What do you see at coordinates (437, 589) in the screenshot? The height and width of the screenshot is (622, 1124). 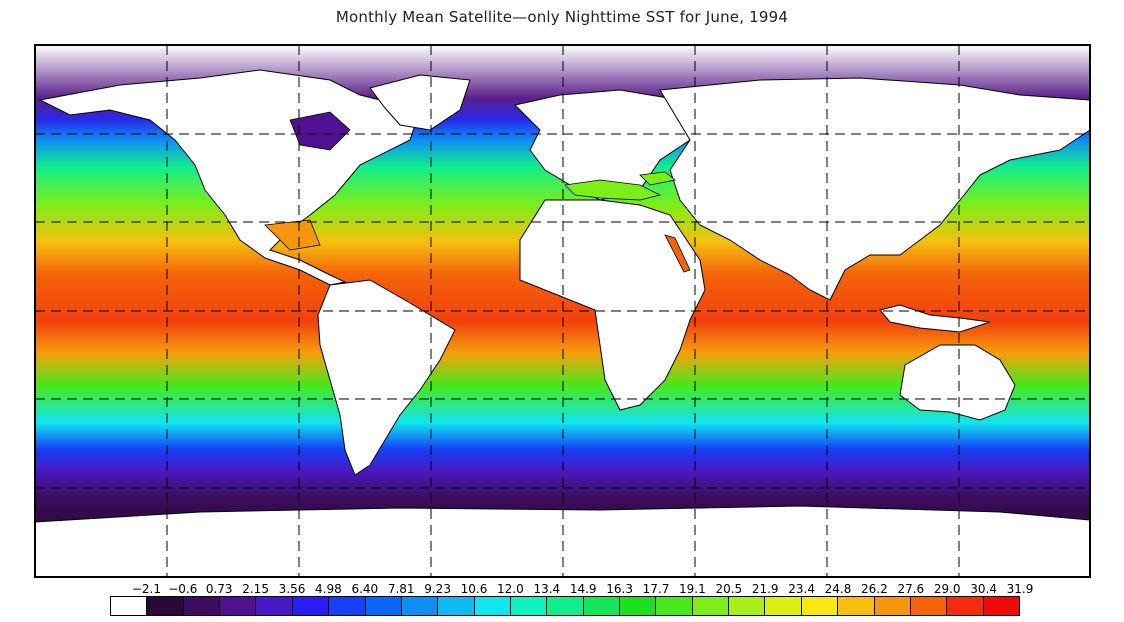 I see `colorbar-tick-label: 9.23` at bounding box center [437, 589].